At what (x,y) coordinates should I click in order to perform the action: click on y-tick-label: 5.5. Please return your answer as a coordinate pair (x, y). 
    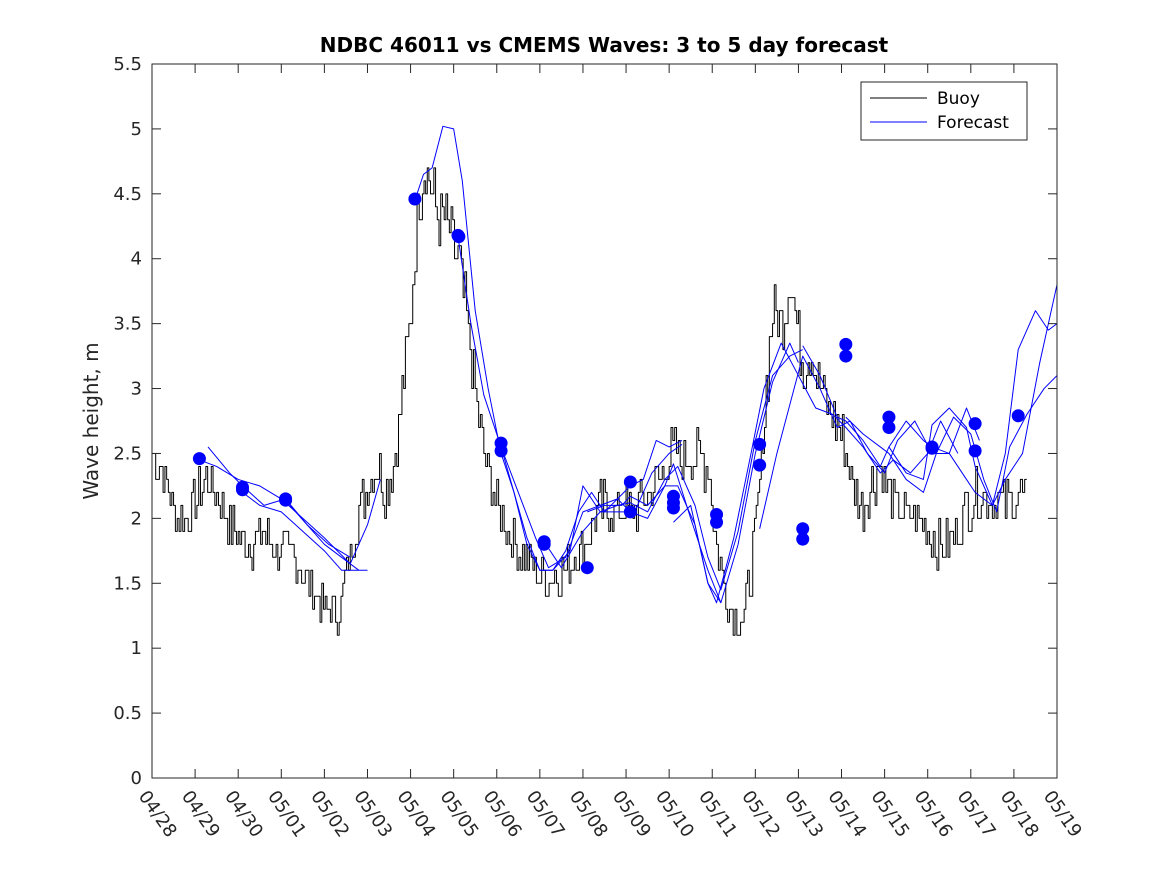
    Looking at the image, I should click on (127, 64).